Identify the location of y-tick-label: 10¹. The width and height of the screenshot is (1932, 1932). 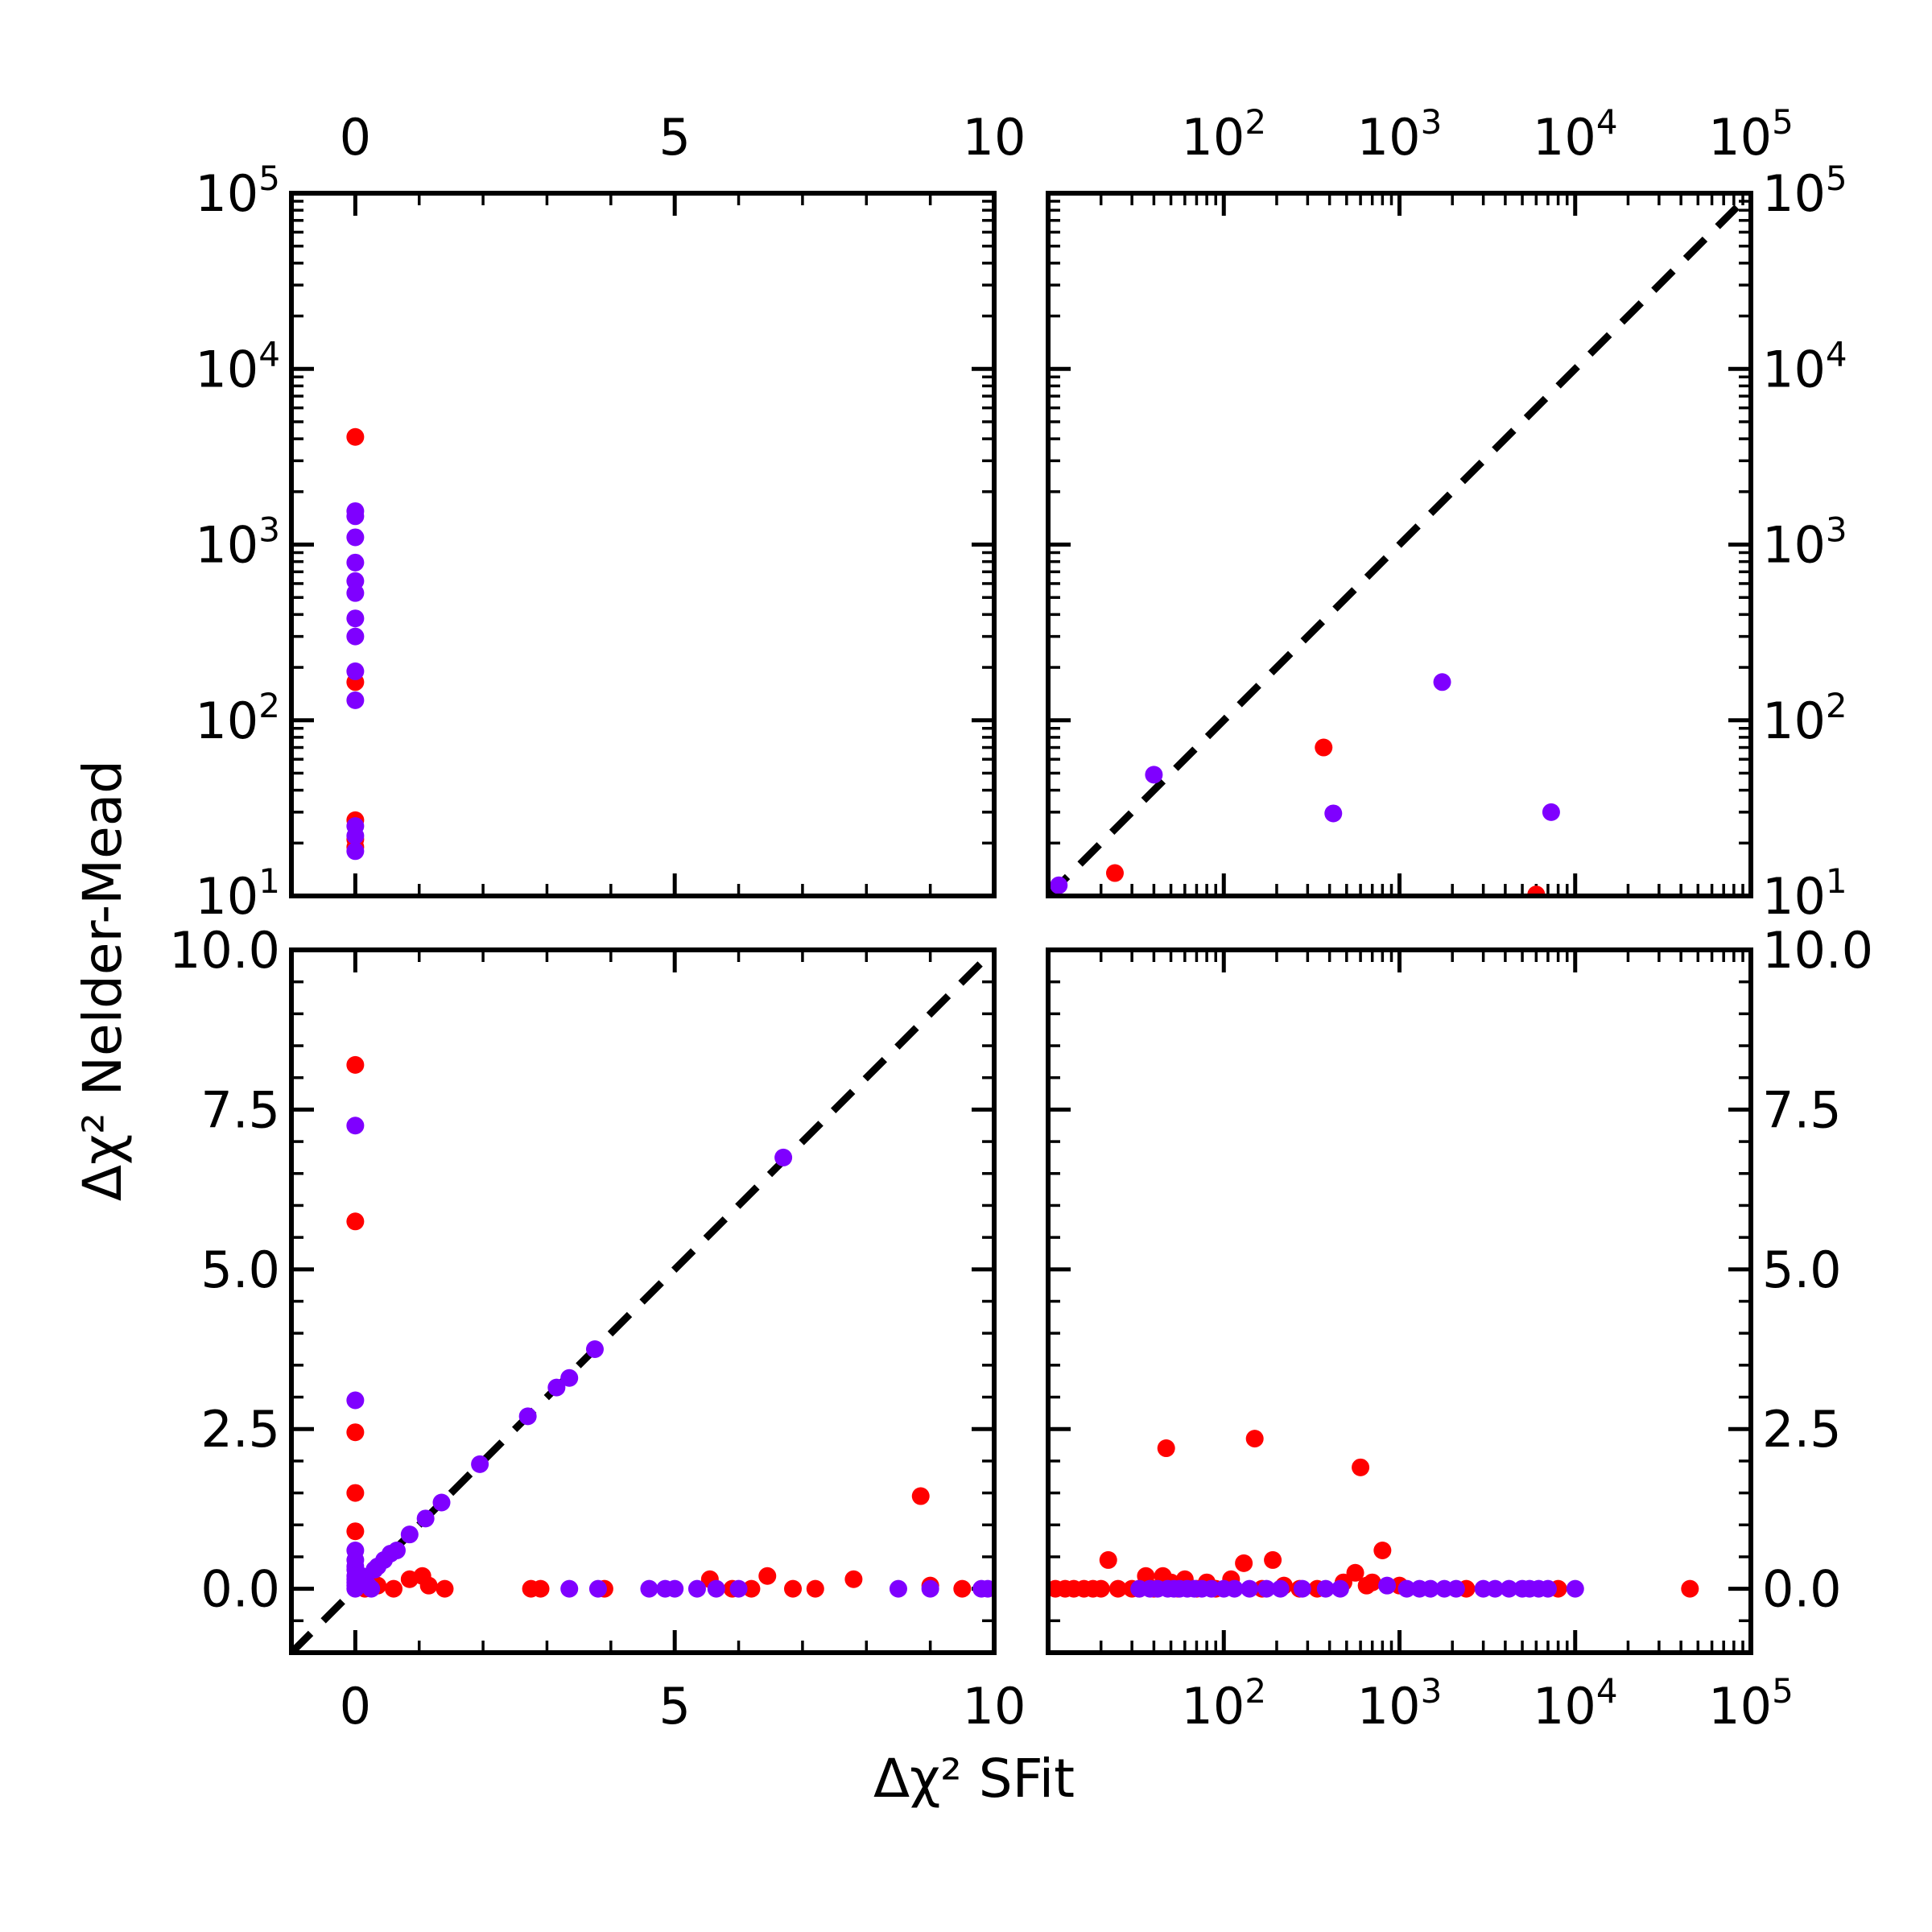
(237, 893).